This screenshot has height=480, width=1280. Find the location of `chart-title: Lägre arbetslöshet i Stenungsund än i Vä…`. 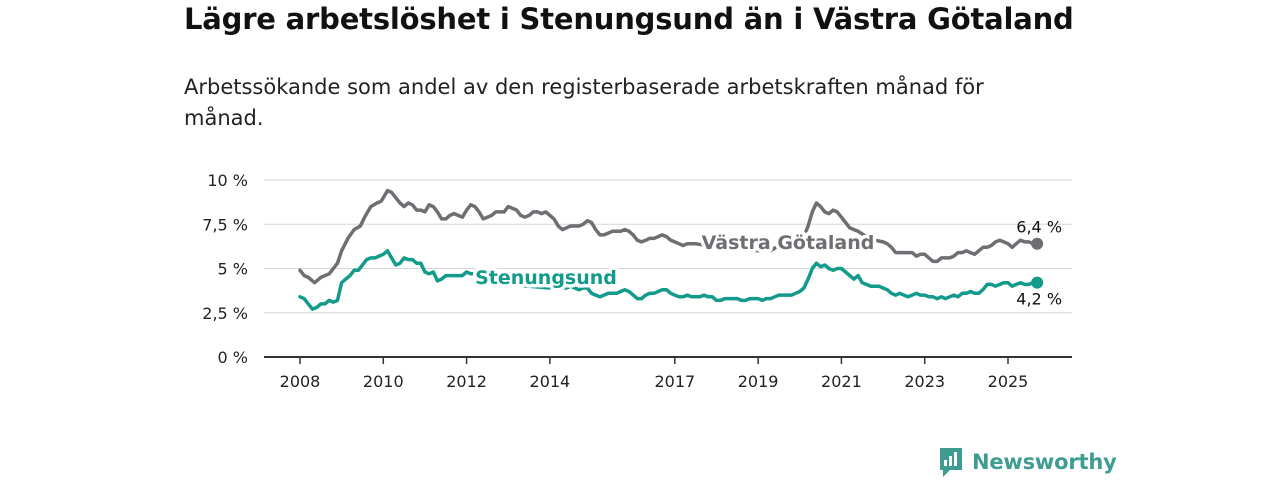

chart-title: Lägre arbetslöshet i Stenungsund än i Vä… is located at coordinates (629, 19).